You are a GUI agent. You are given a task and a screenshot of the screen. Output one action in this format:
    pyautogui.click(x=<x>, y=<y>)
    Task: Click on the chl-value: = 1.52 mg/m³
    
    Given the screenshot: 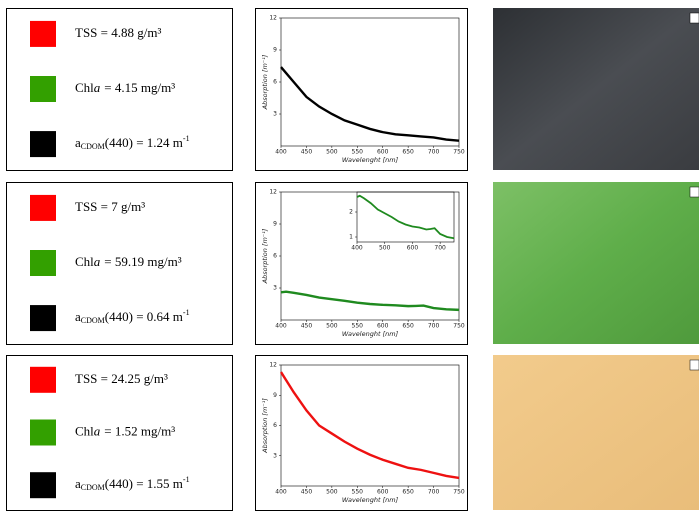 What is the action you would take?
    pyautogui.click(x=139, y=430)
    